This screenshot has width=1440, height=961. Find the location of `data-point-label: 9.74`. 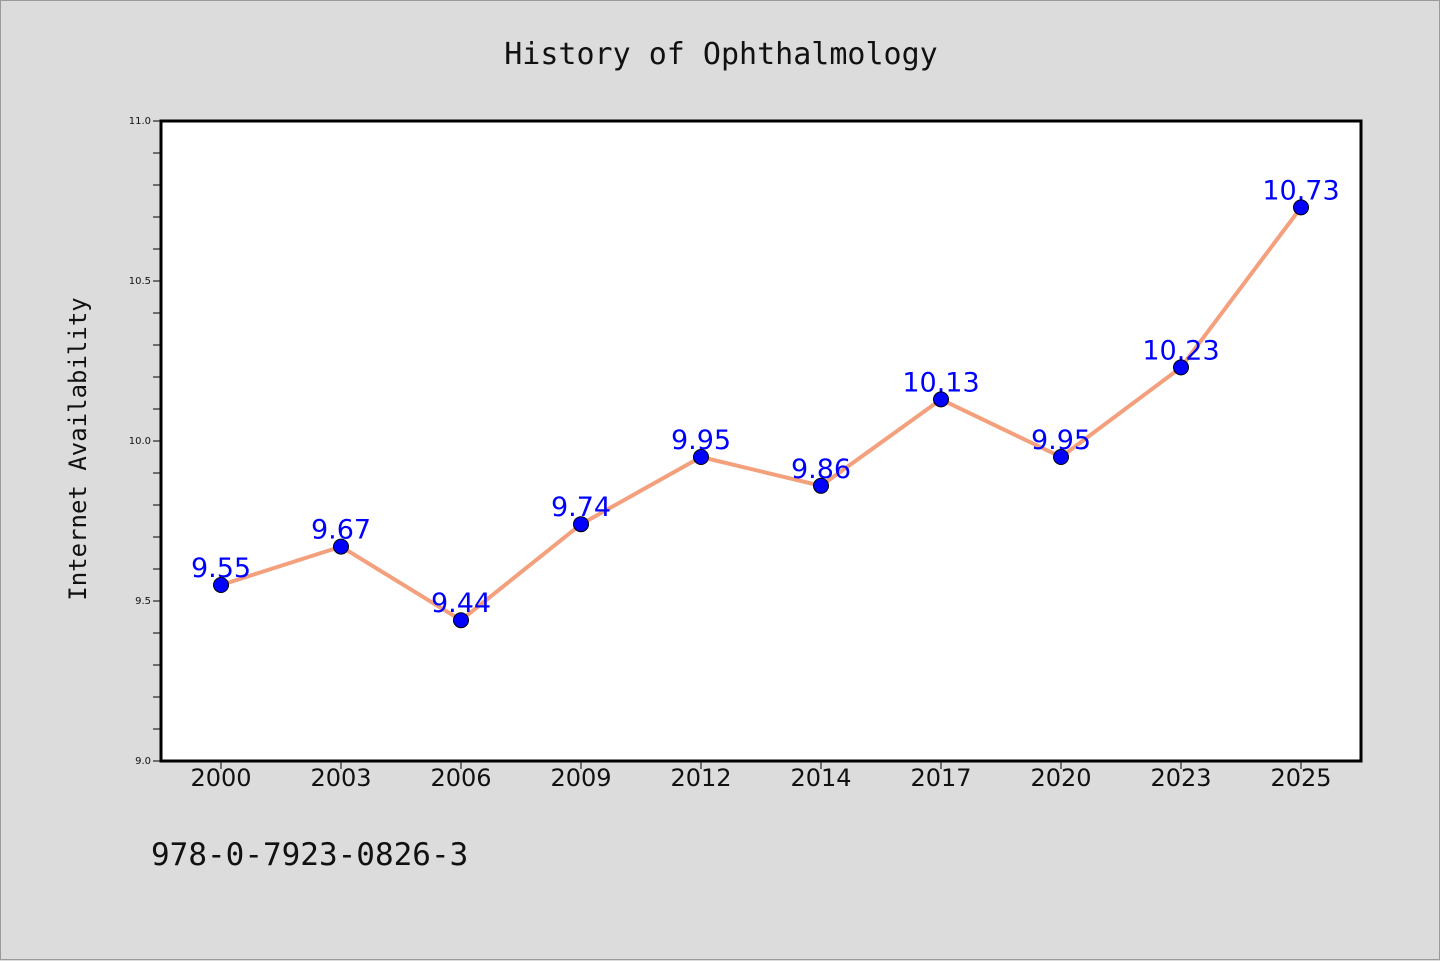

data-point-label: 9.74 is located at coordinates (581, 507).